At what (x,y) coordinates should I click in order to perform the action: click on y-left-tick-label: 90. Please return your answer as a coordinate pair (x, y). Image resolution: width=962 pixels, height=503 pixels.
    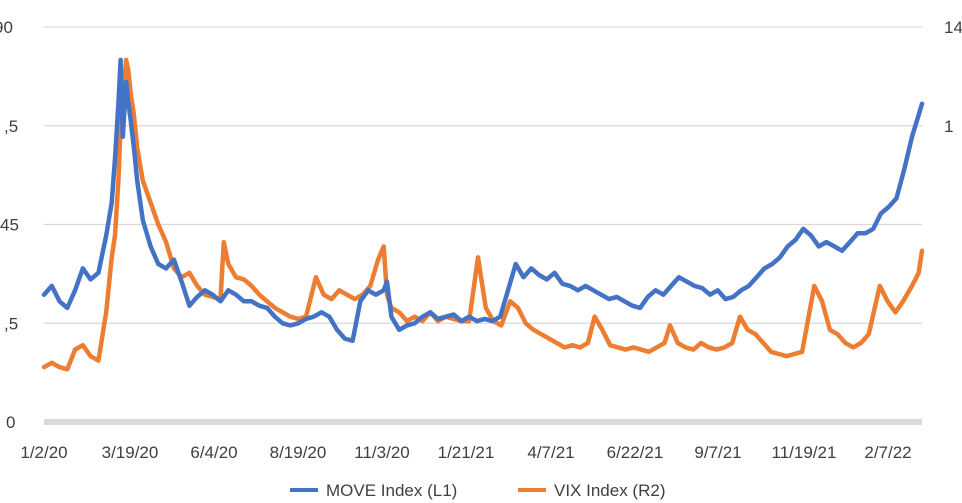
    Looking at the image, I should click on (6, 27).